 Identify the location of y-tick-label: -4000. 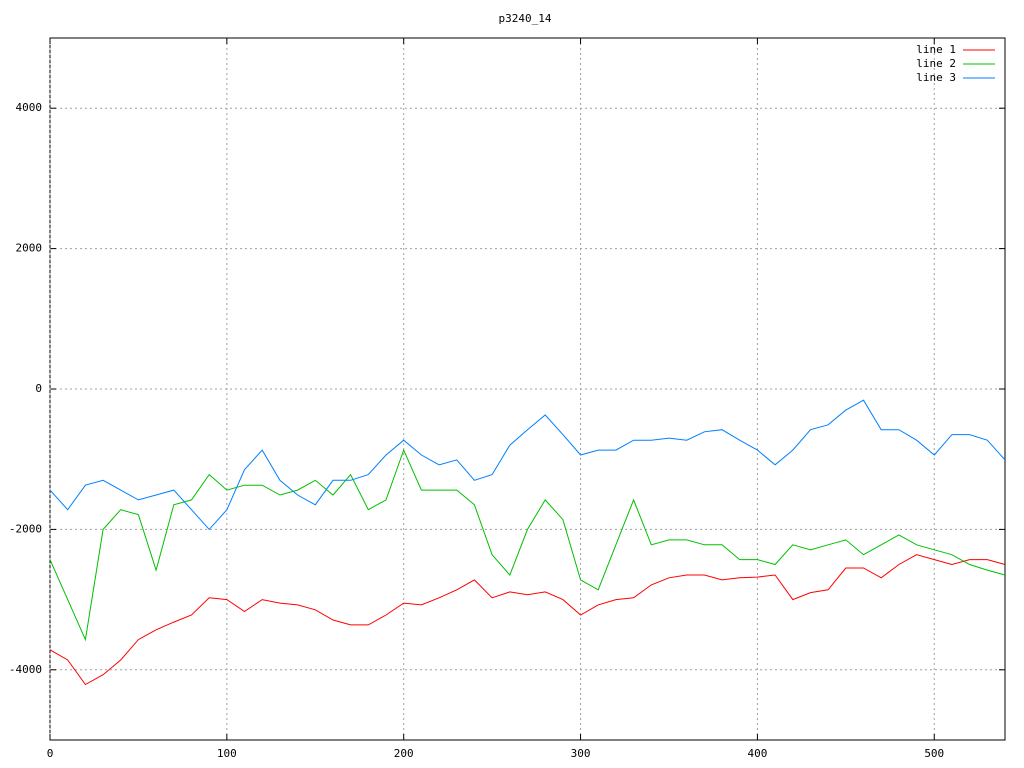
(25, 669).